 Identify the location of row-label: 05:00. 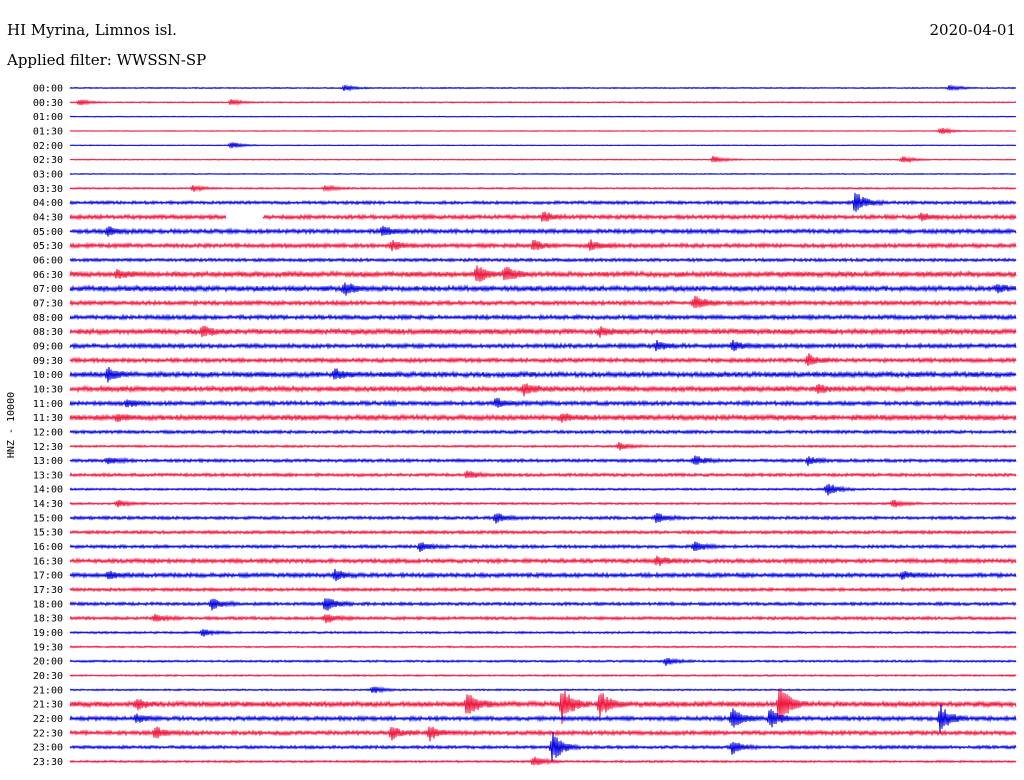
(48, 232).